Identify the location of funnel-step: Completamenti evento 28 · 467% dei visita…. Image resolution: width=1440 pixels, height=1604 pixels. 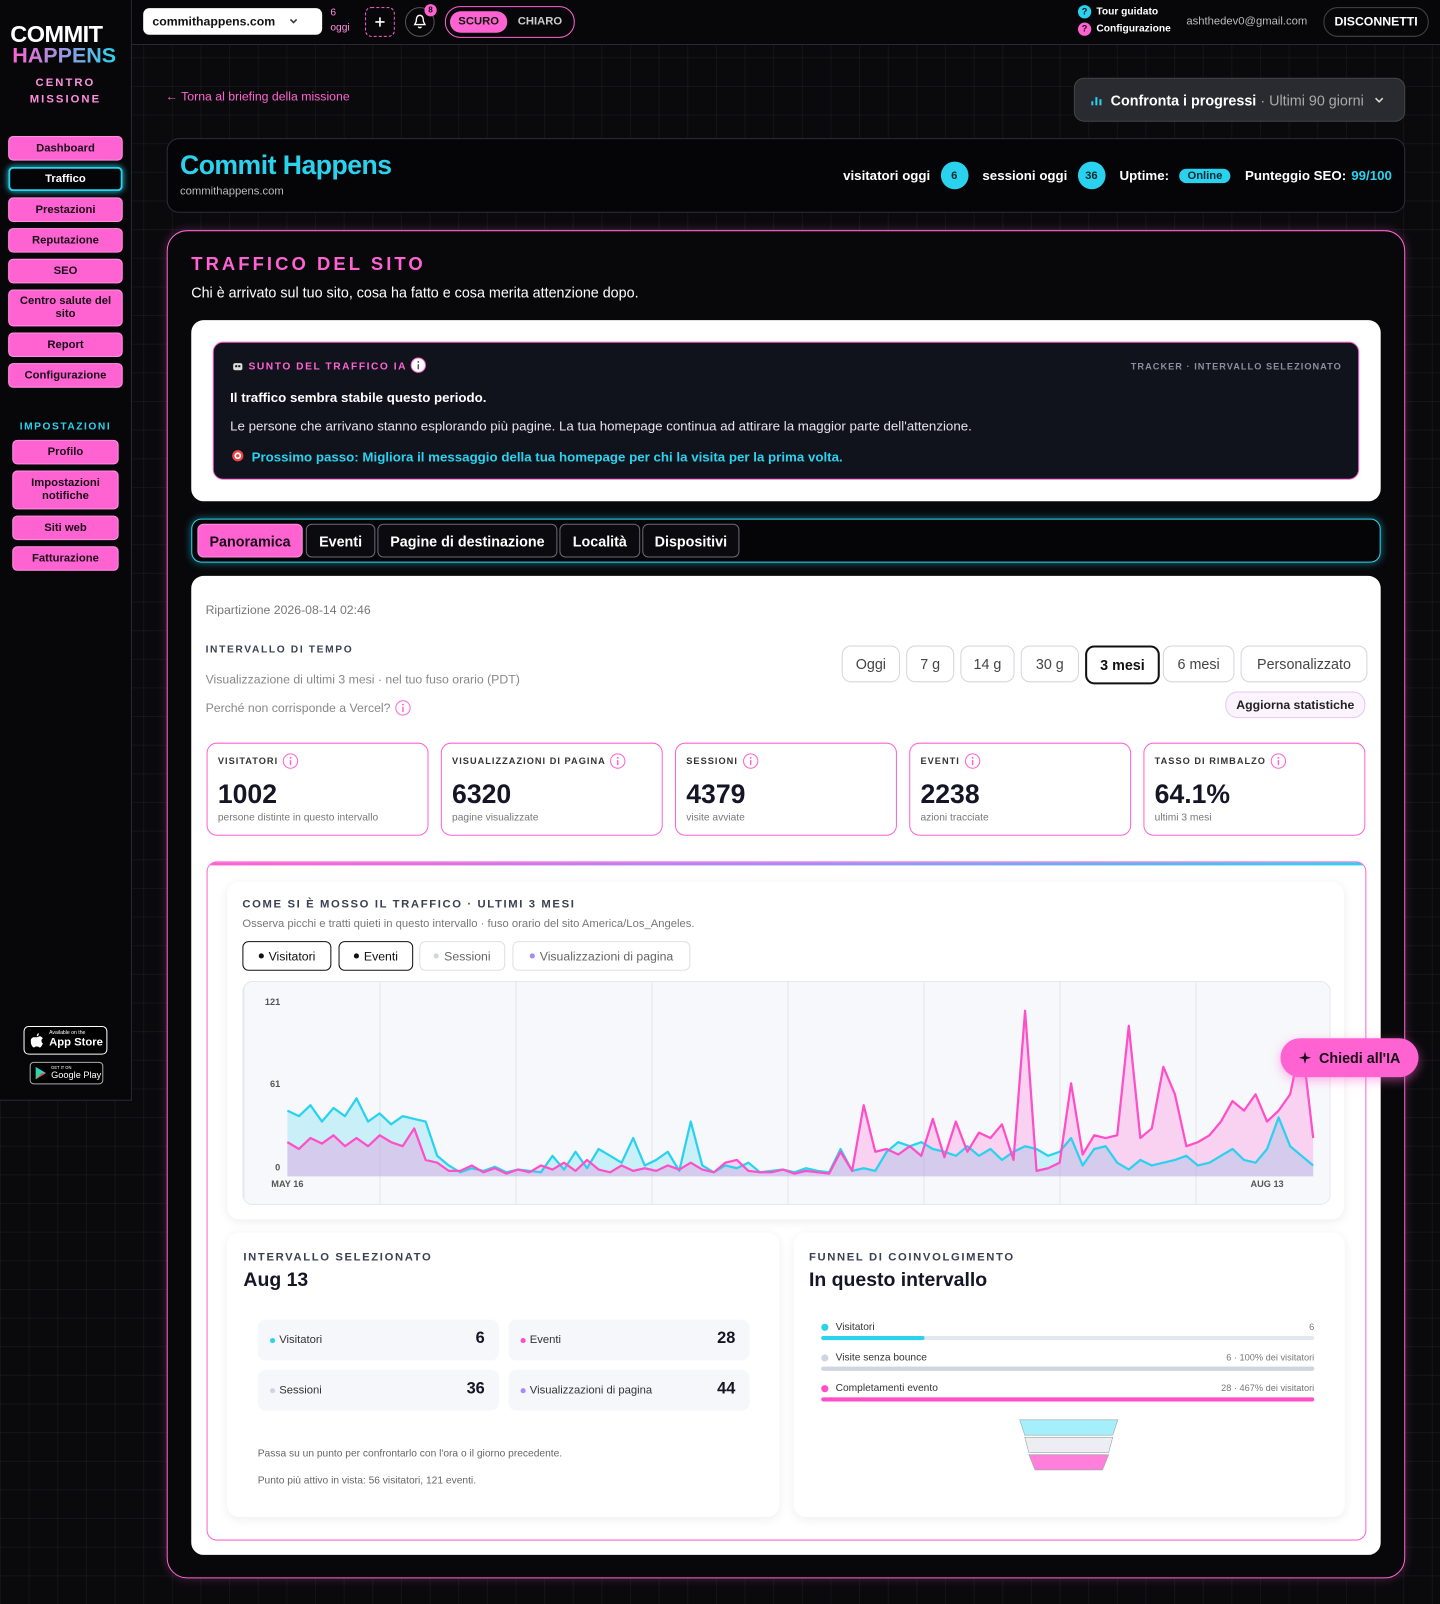
(1068, 1392).